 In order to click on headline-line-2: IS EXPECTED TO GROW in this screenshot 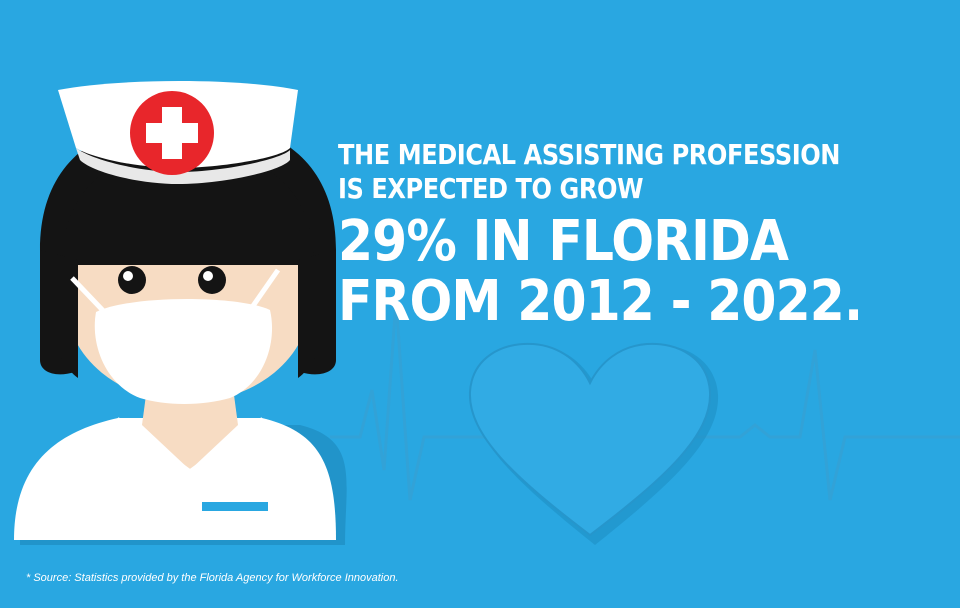, I will do `click(491, 188)`.